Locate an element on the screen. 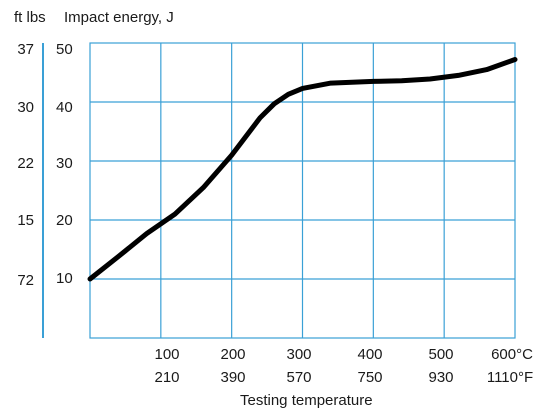  x-tick-label-fahrenheit: 750 is located at coordinates (370, 377).